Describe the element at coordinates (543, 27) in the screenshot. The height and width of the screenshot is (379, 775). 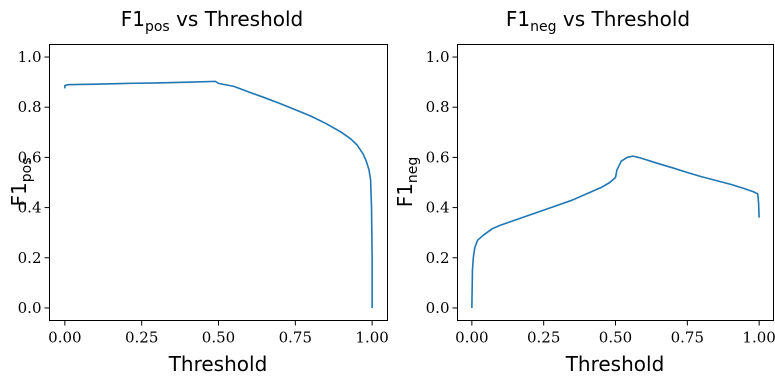
I see `title-subscript: neg` at that location.